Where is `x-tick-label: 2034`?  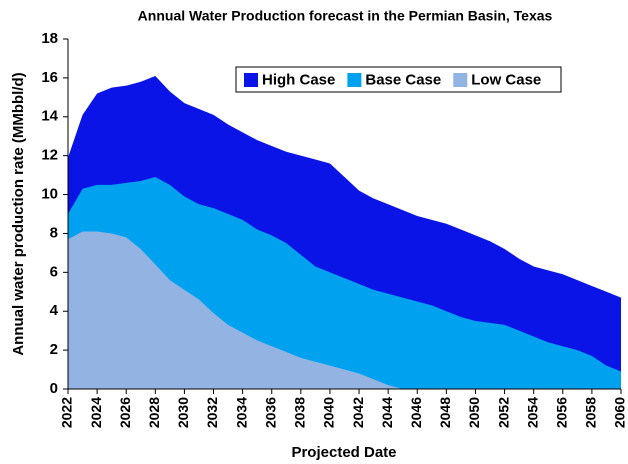 x-tick-label: 2034 is located at coordinates (241, 412).